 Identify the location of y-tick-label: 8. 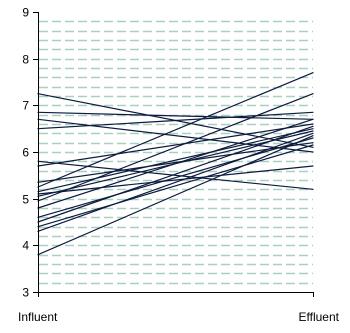
(25, 60).